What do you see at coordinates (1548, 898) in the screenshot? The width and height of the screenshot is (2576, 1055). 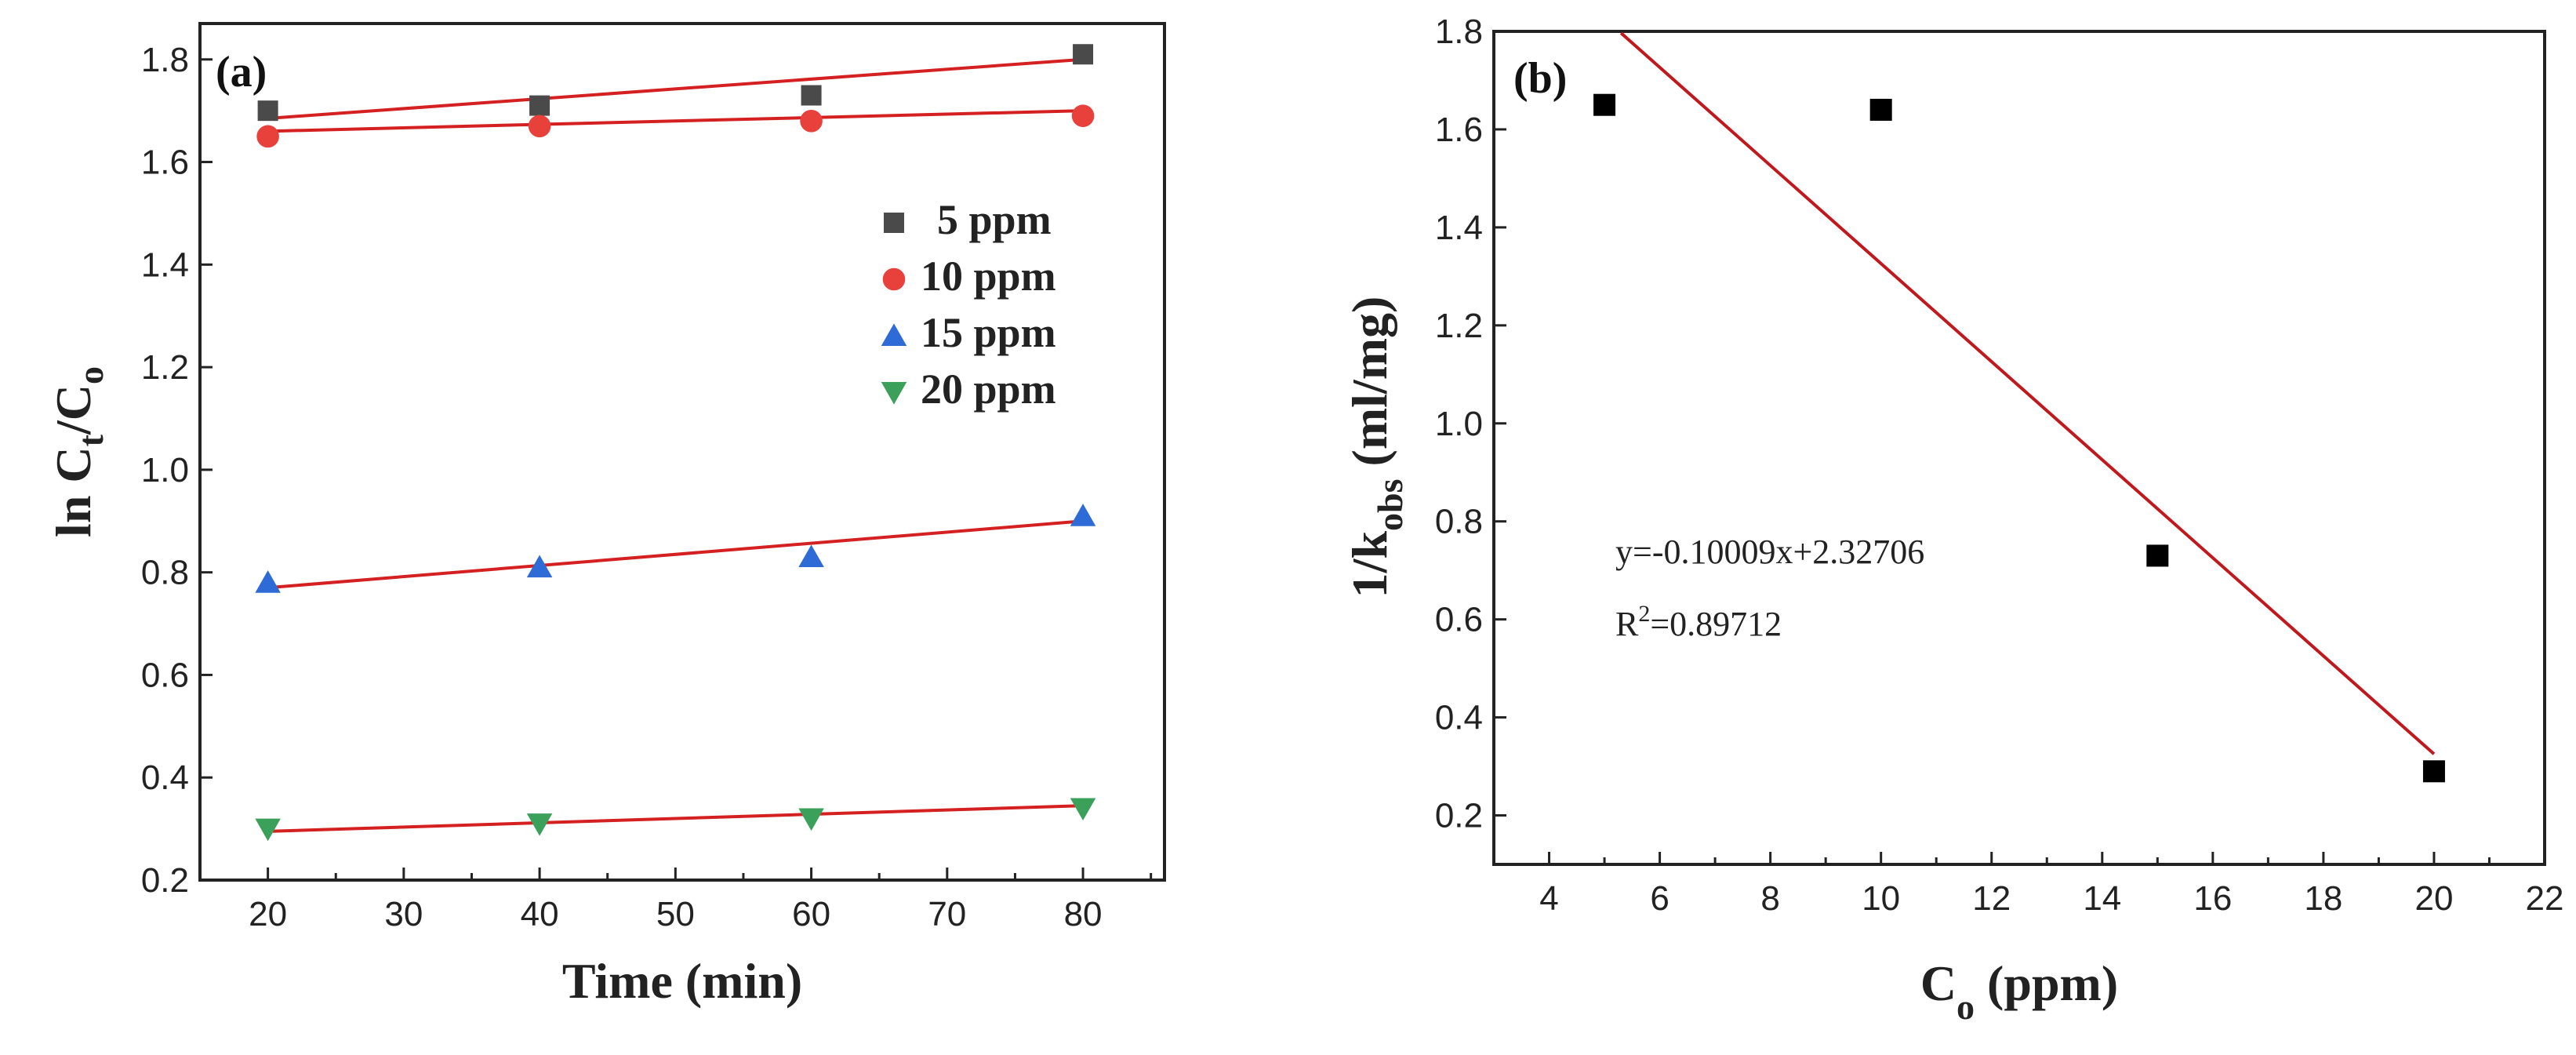 I see `b-x-tick-label: 4` at bounding box center [1548, 898].